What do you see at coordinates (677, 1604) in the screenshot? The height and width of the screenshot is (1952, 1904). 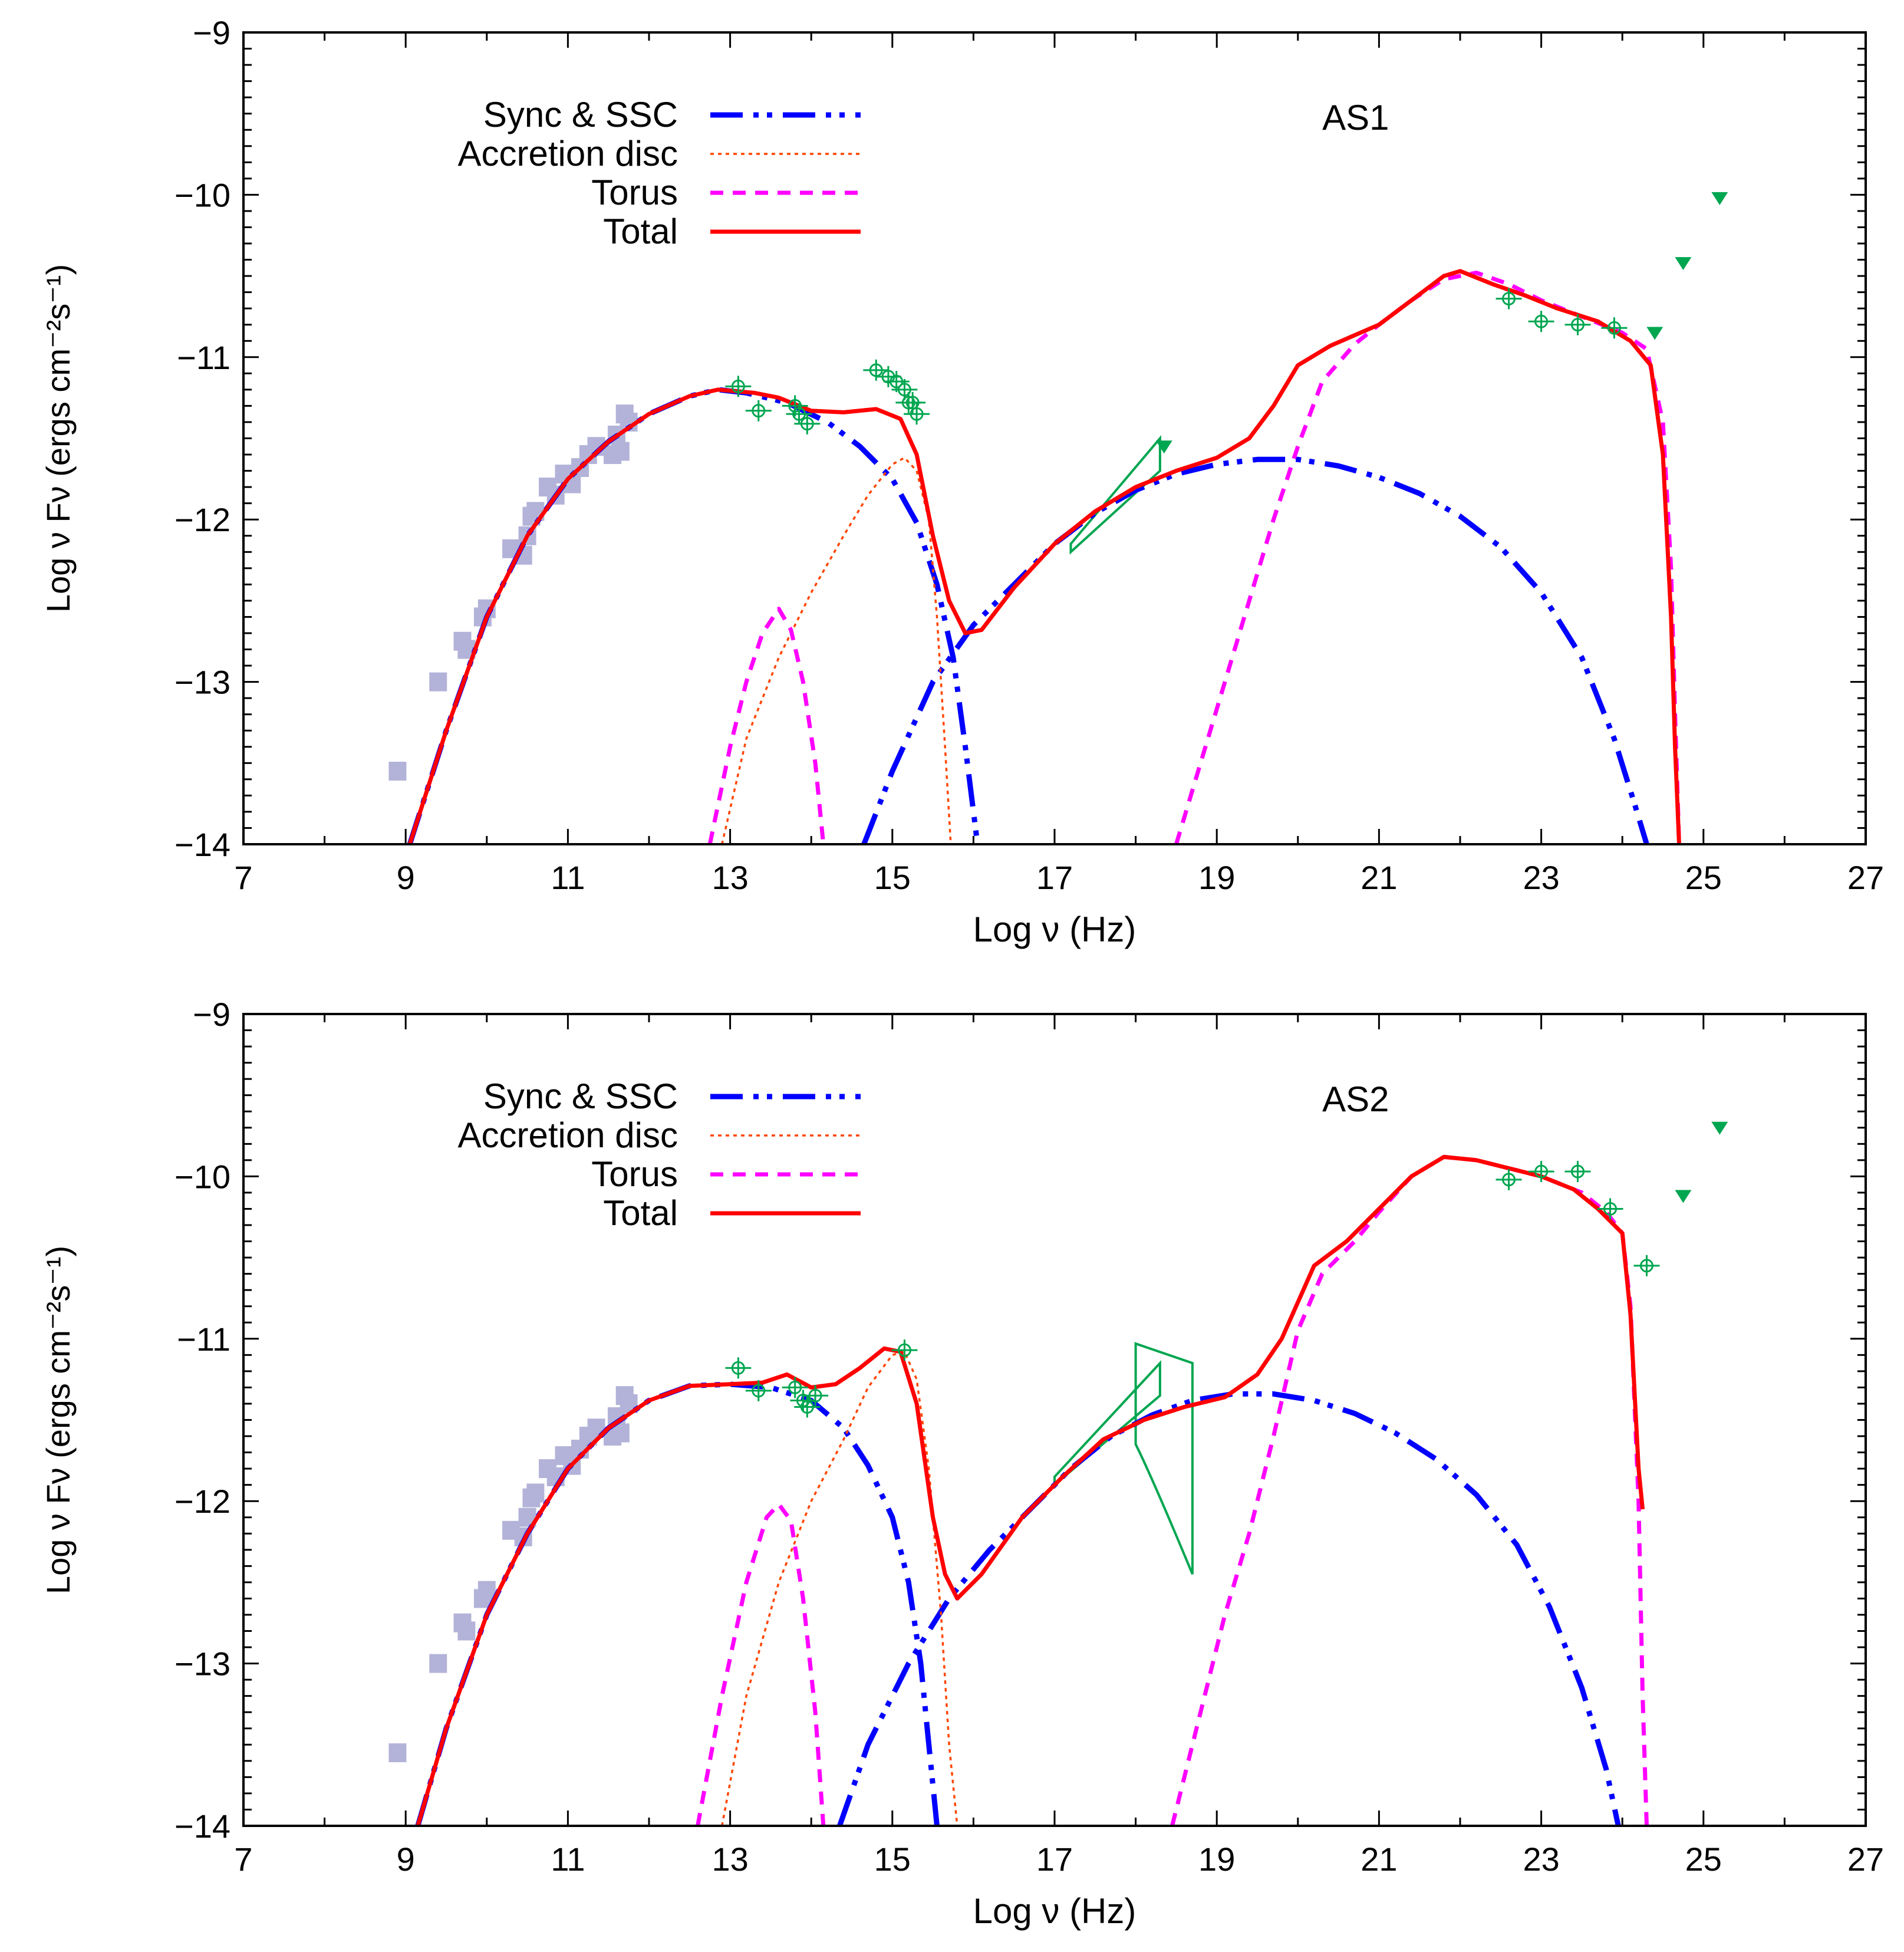 I see `series-sync` at bounding box center [677, 1604].